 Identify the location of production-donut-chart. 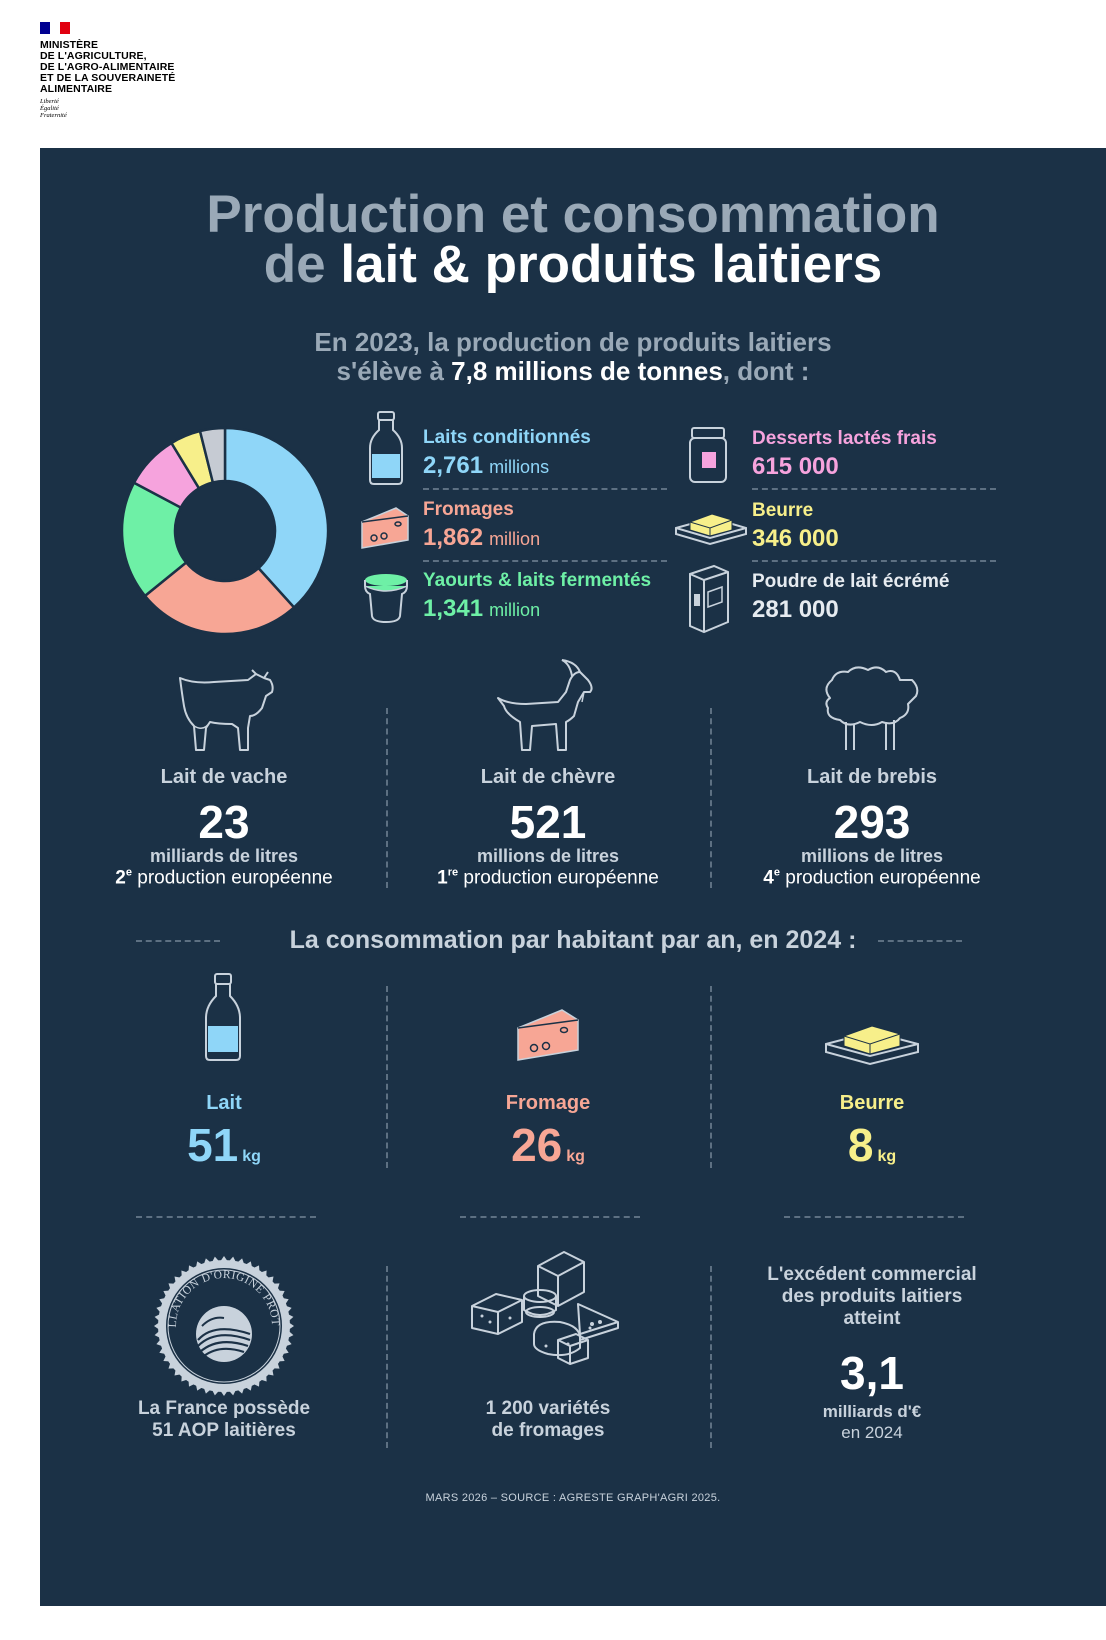
(225, 531).